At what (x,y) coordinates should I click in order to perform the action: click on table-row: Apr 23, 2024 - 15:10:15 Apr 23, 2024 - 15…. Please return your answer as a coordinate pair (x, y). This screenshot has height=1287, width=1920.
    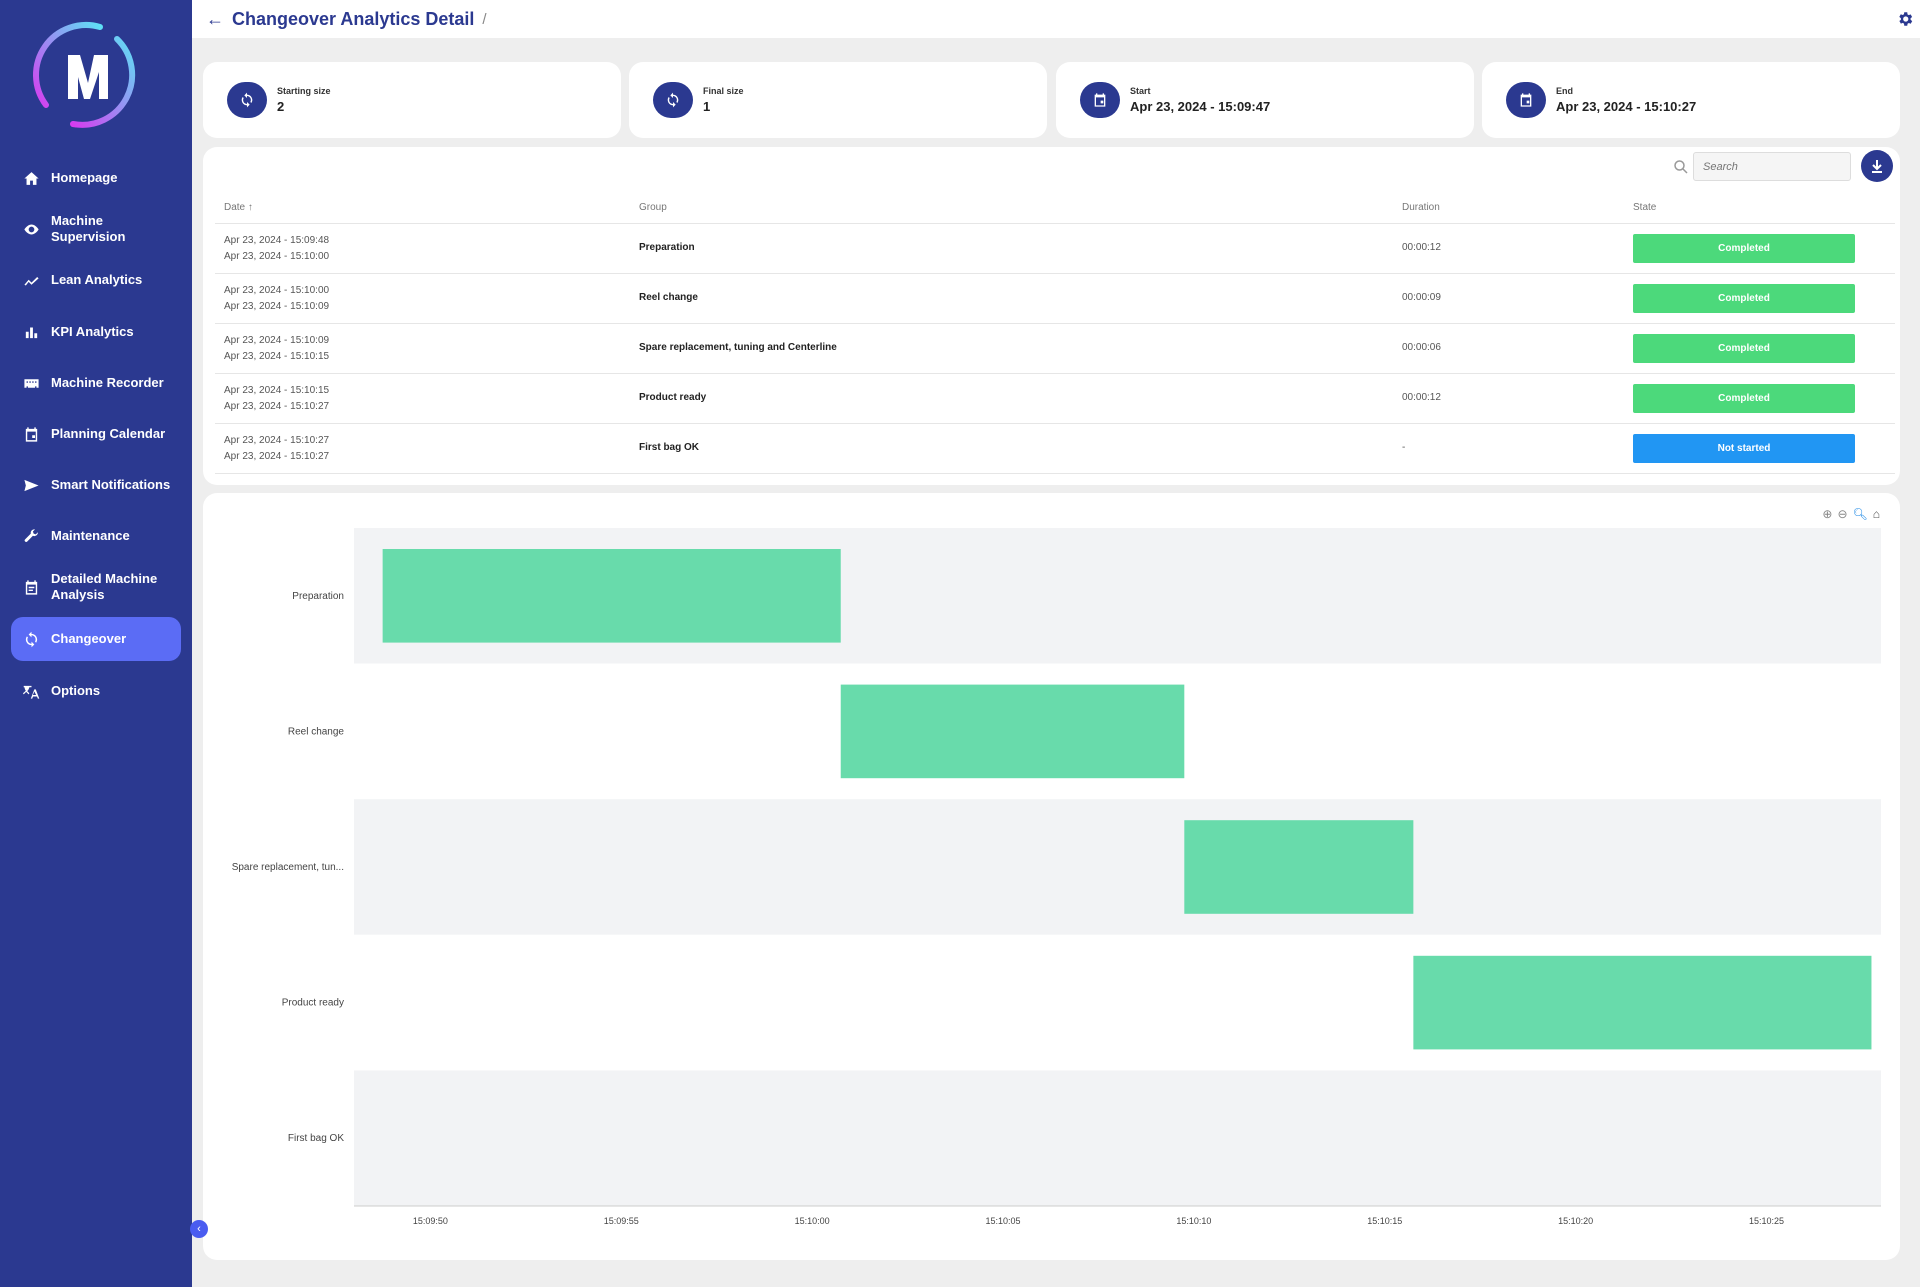
    Looking at the image, I should click on (1055, 399).